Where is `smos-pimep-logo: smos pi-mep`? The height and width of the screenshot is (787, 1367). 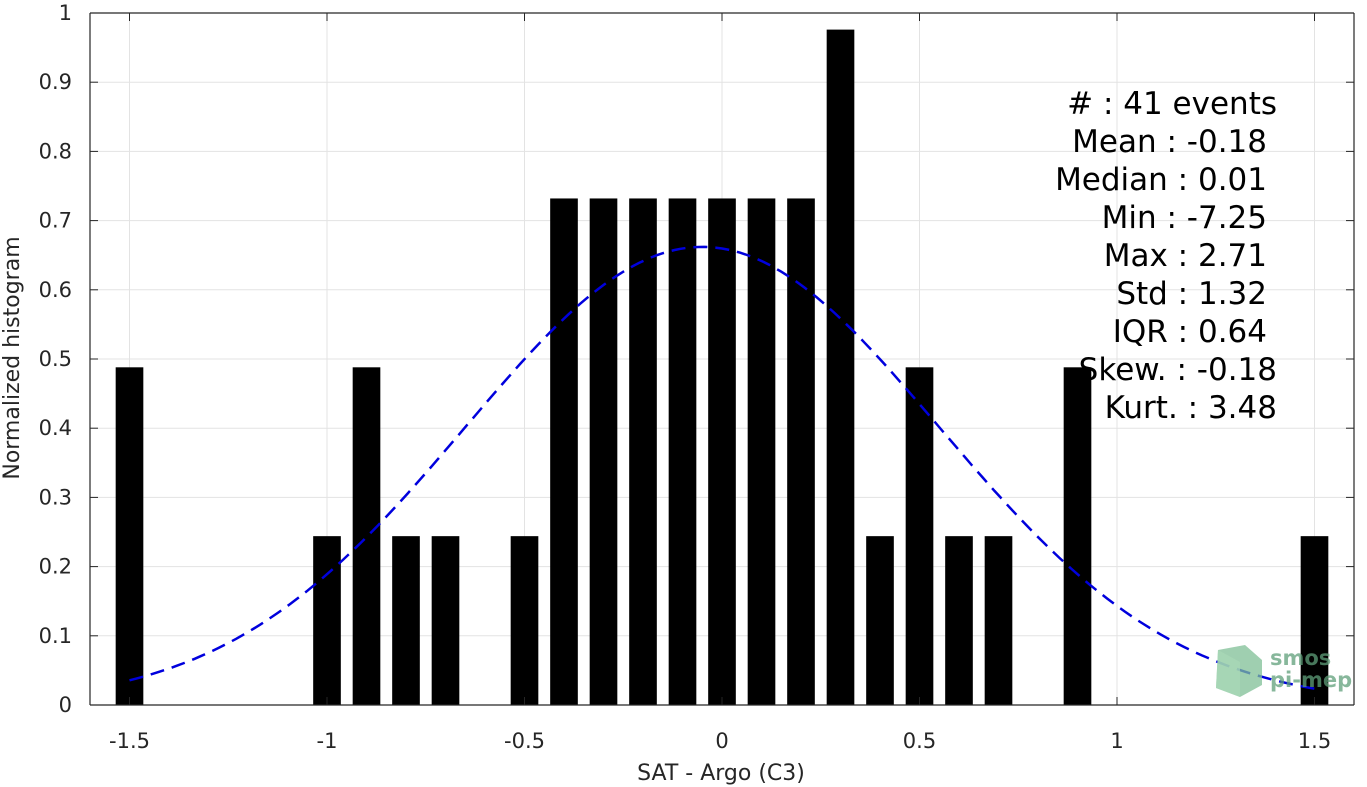 smos-pimep-logo: smos pi-mep is located at coordinates (1284, 671).